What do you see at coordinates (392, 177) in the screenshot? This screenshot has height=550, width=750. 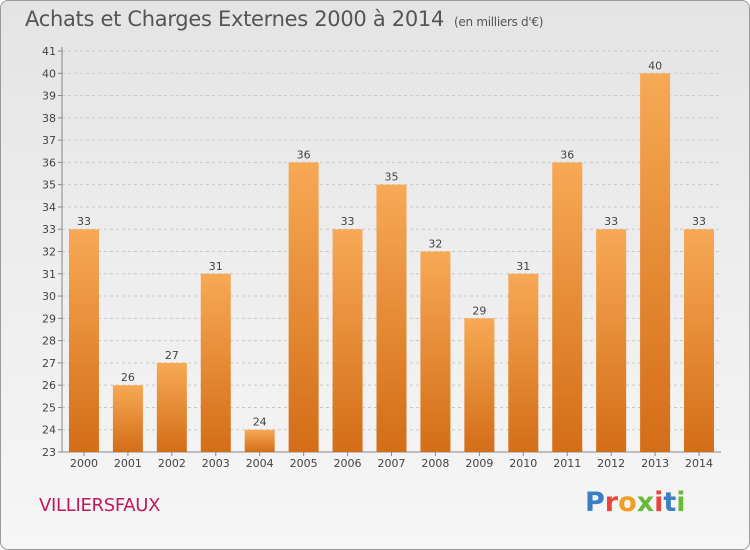 I see `data-label: 35` at bounding box center [392, 177].